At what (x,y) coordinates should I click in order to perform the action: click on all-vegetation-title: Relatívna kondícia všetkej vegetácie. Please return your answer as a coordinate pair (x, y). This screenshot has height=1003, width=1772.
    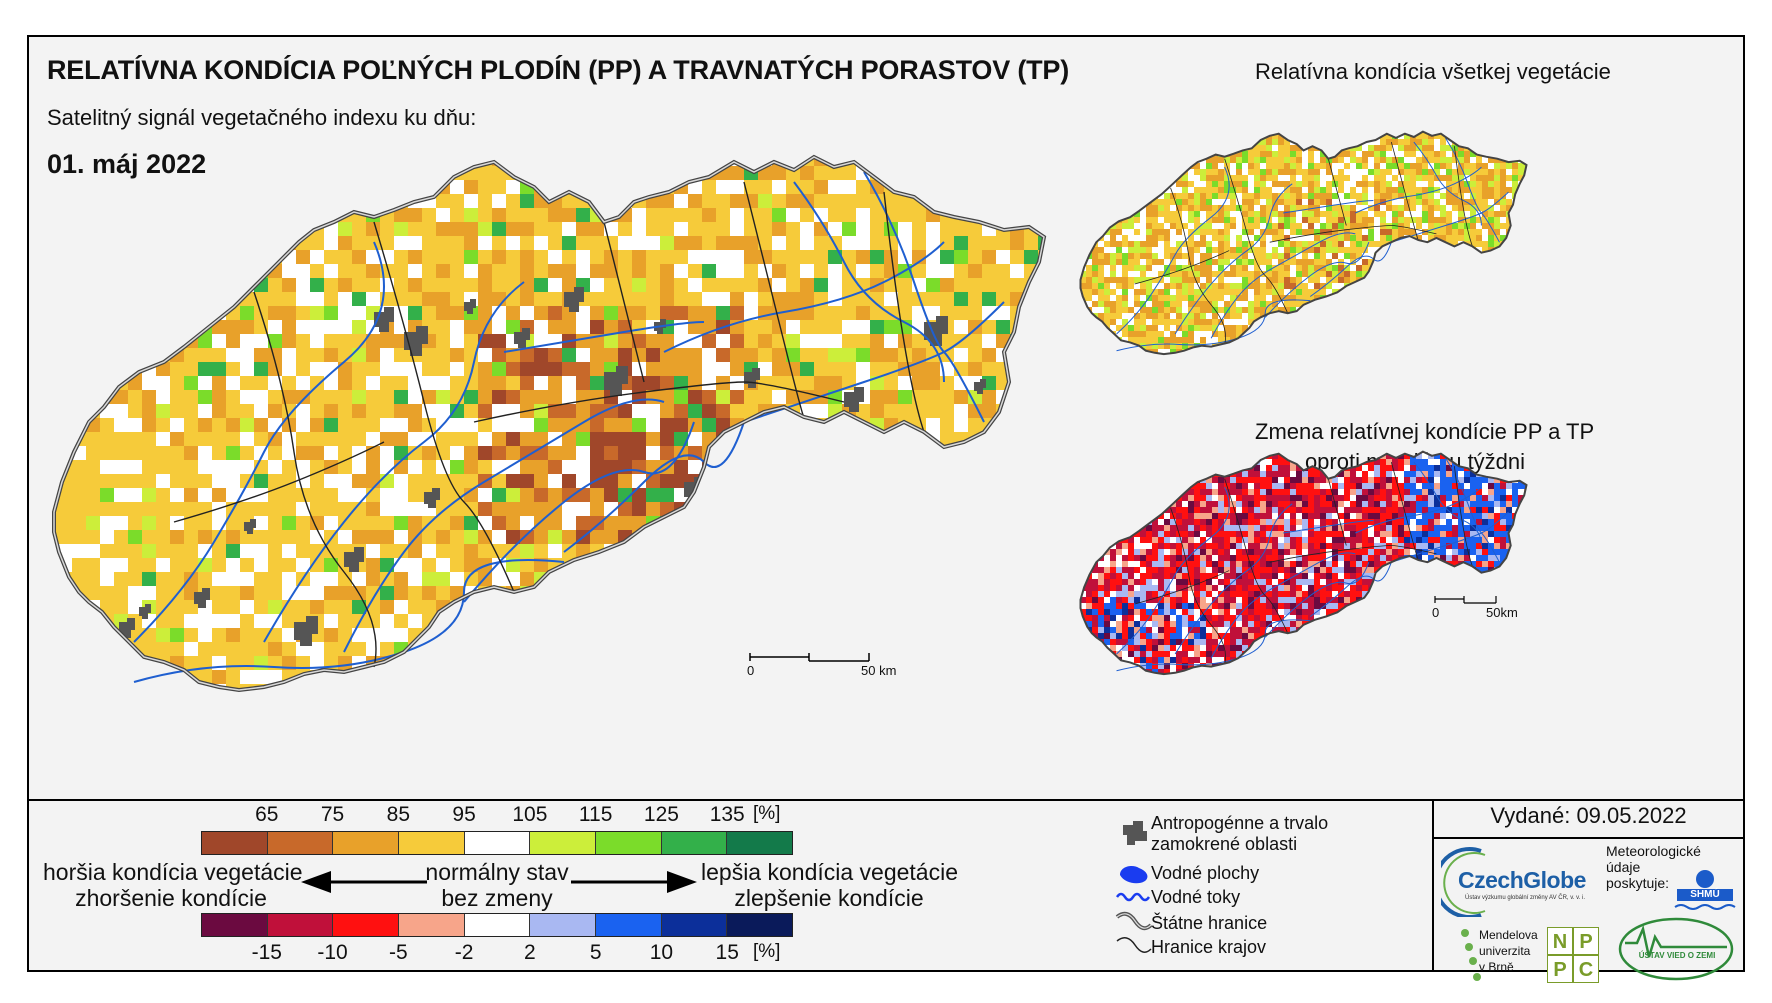
    Looking at the image, I should click on (1433, 71).